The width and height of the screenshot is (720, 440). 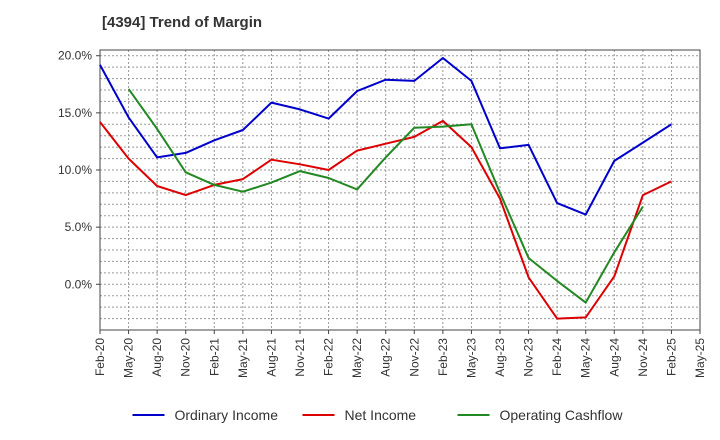 What do you see at coordinates (586, 358) in the screenshot?
I see `x-tick-label: May-24` at bounding box center [586, 358].